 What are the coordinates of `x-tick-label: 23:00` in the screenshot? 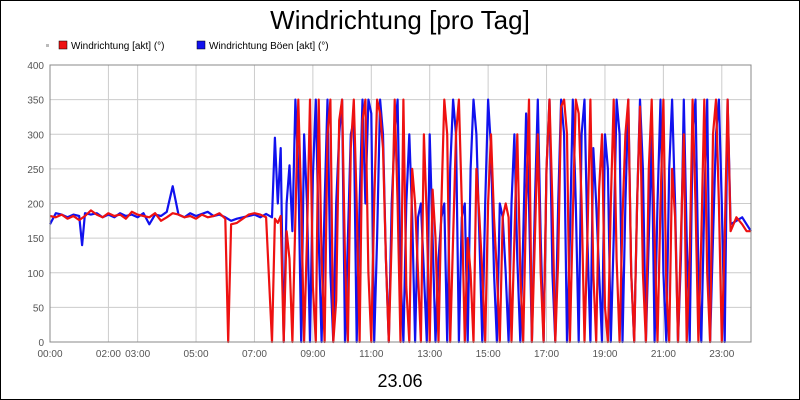 It's located at (721, 354).